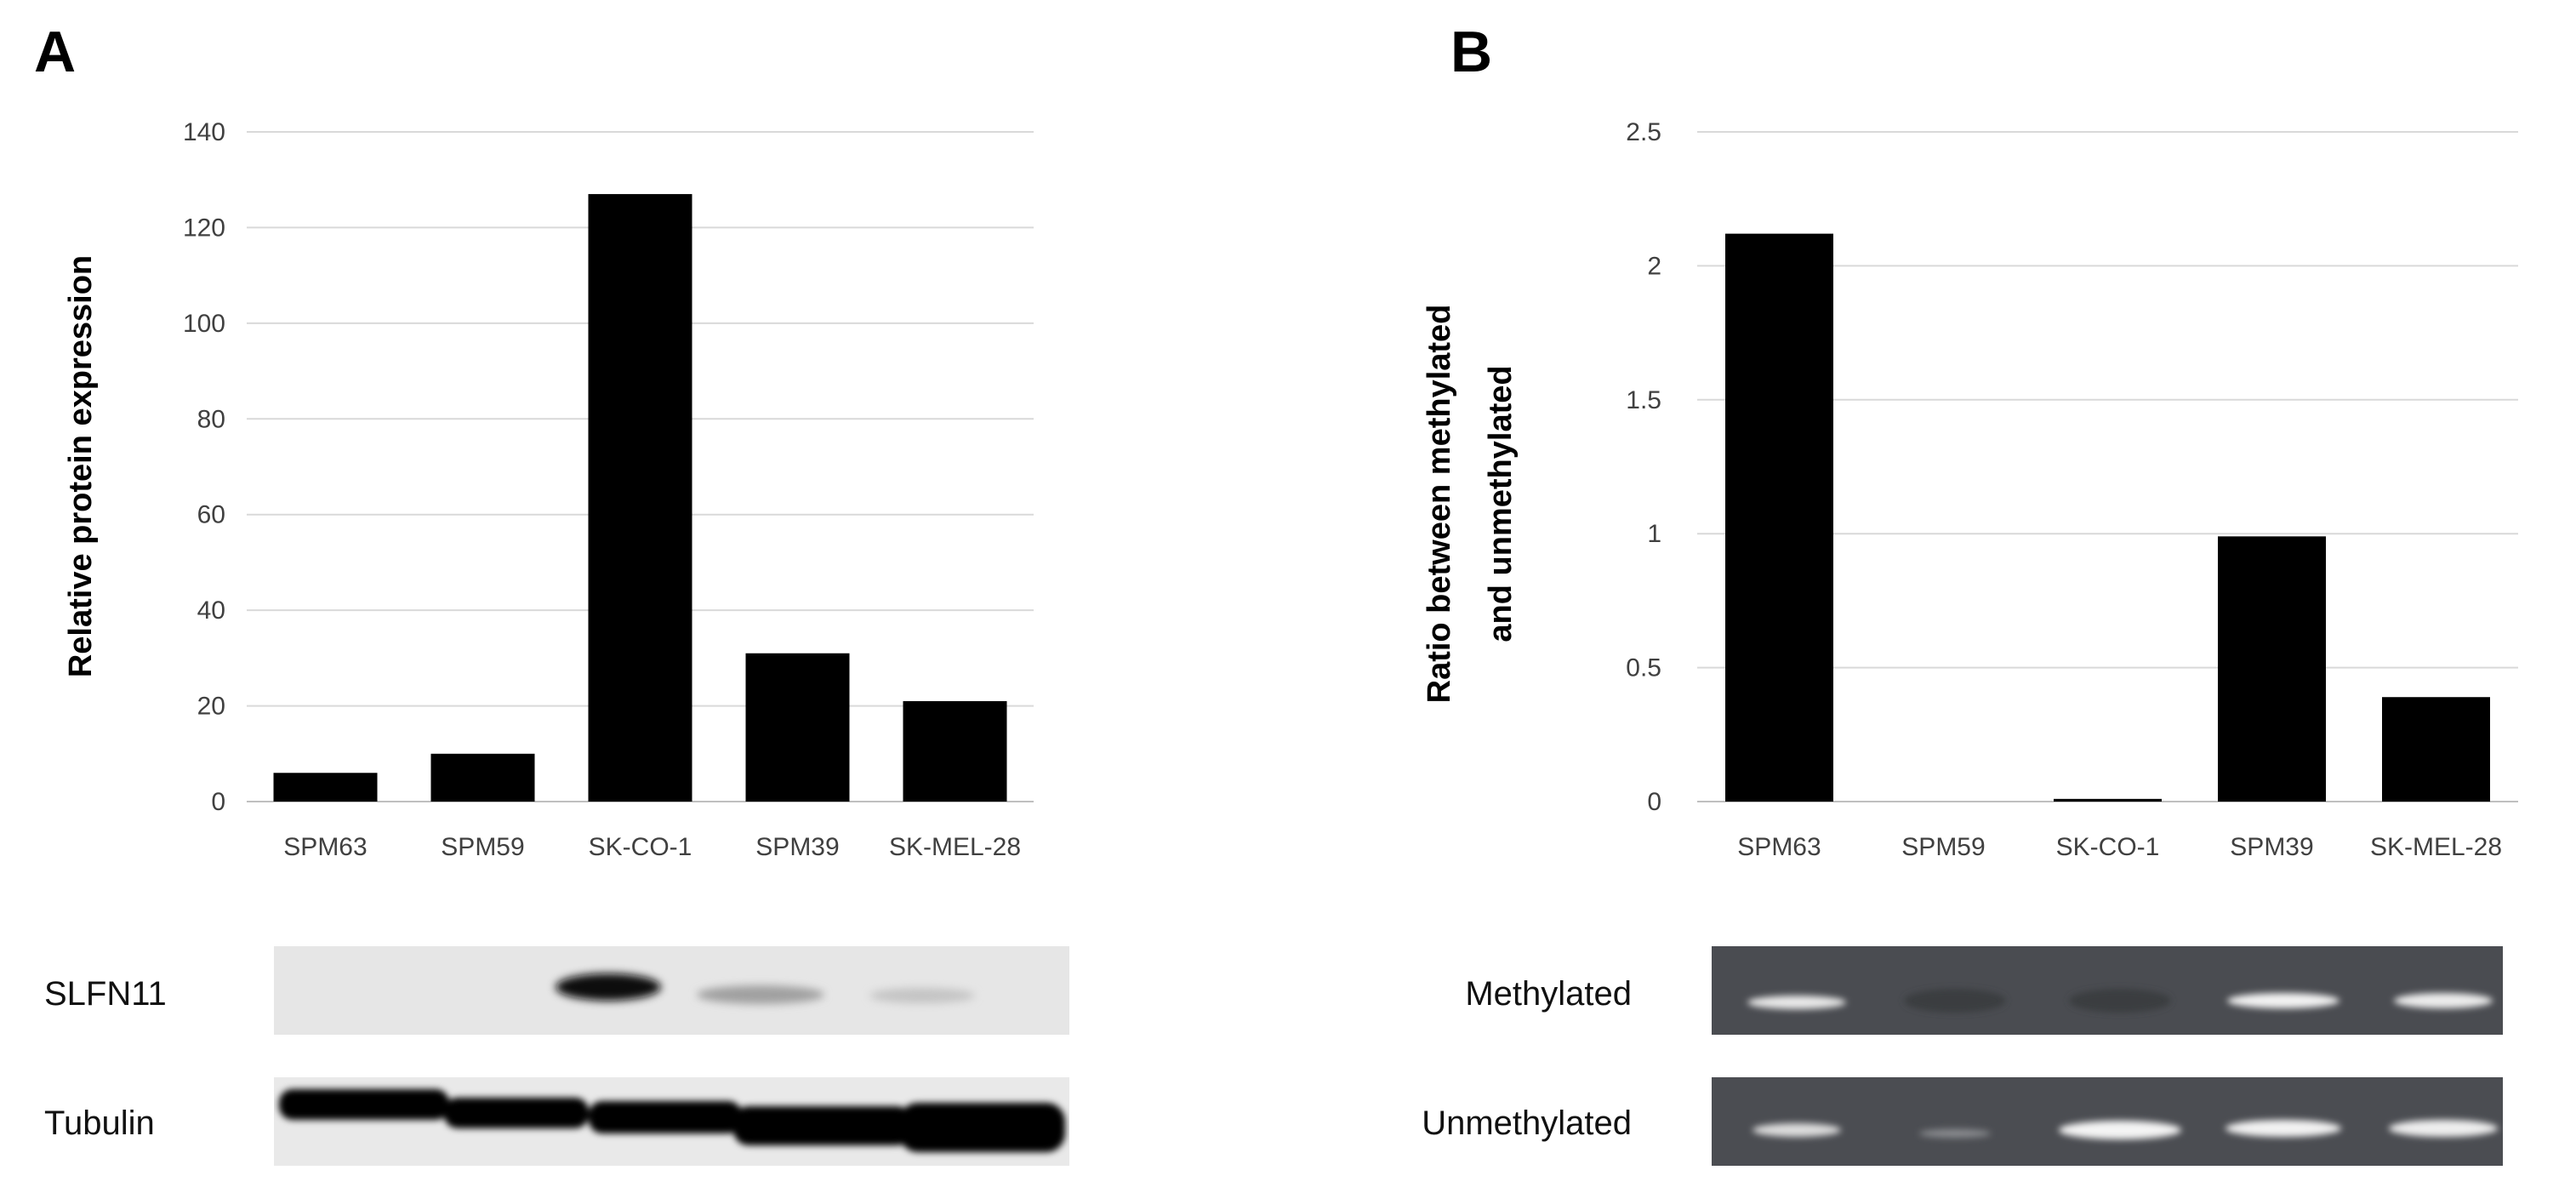 Image resolution: width=2576 pixels, height=1193 pixels. I want to click on blot-label-slfn11: SLFN11, so click(105, 994).